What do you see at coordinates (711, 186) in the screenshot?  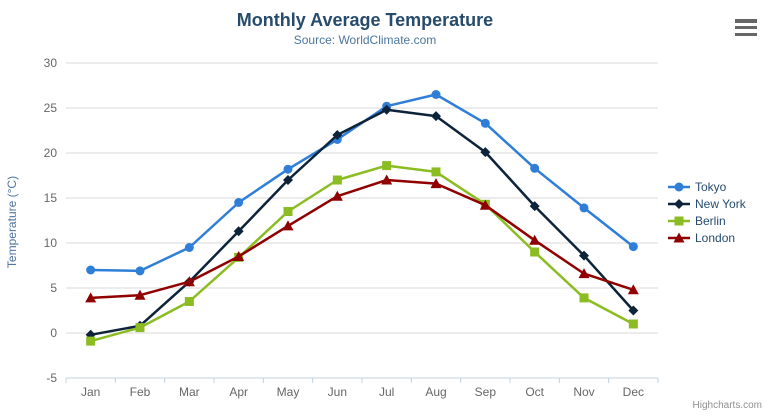 I see `legend-item-label: Tokyo` at bounding box center [711, 186].